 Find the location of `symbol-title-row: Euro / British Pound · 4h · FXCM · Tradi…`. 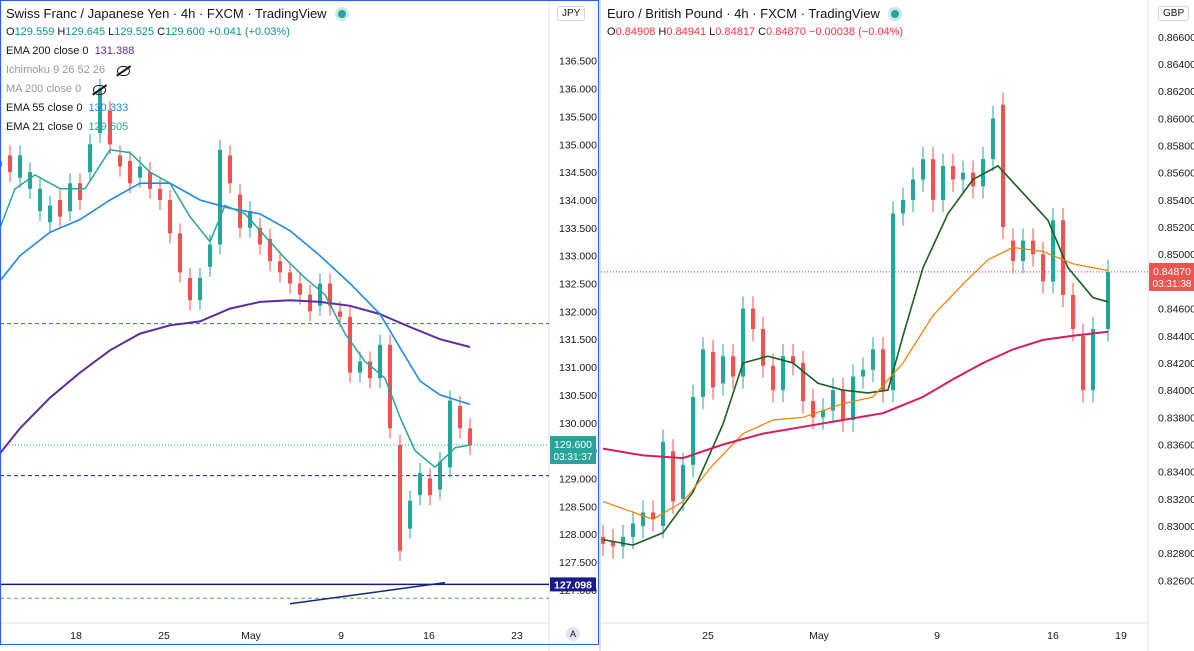

symbol-title-row: Euro / British Pound · 4h · FXCM · Tradi… is located at coordinates (755, 13).